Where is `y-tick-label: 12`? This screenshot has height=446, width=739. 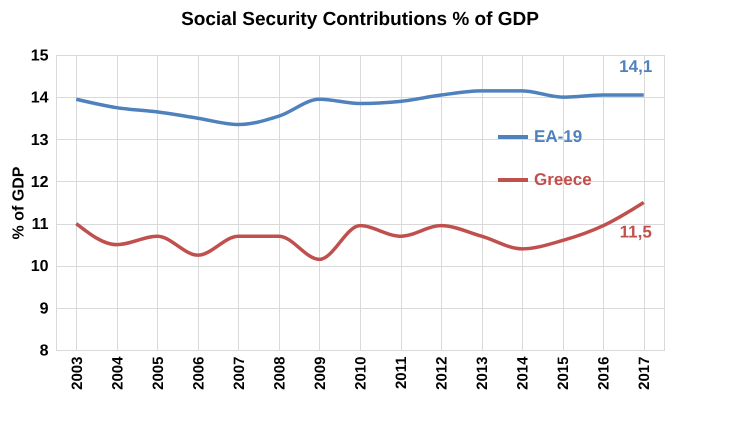
y-tick-label: 12 is located at coordinates (39, 182).